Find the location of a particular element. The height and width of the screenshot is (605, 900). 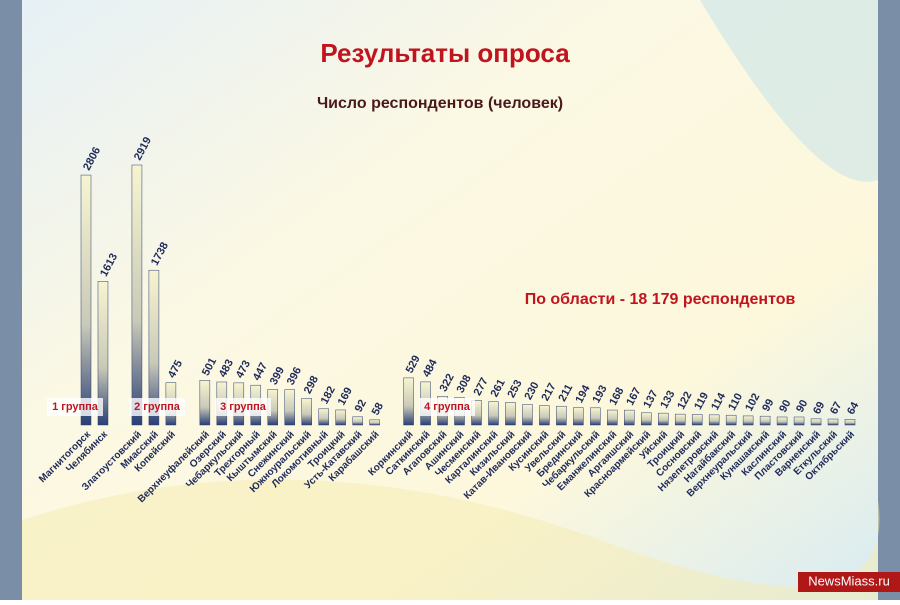

value-label: 69 is located at coordinates (819, 408).